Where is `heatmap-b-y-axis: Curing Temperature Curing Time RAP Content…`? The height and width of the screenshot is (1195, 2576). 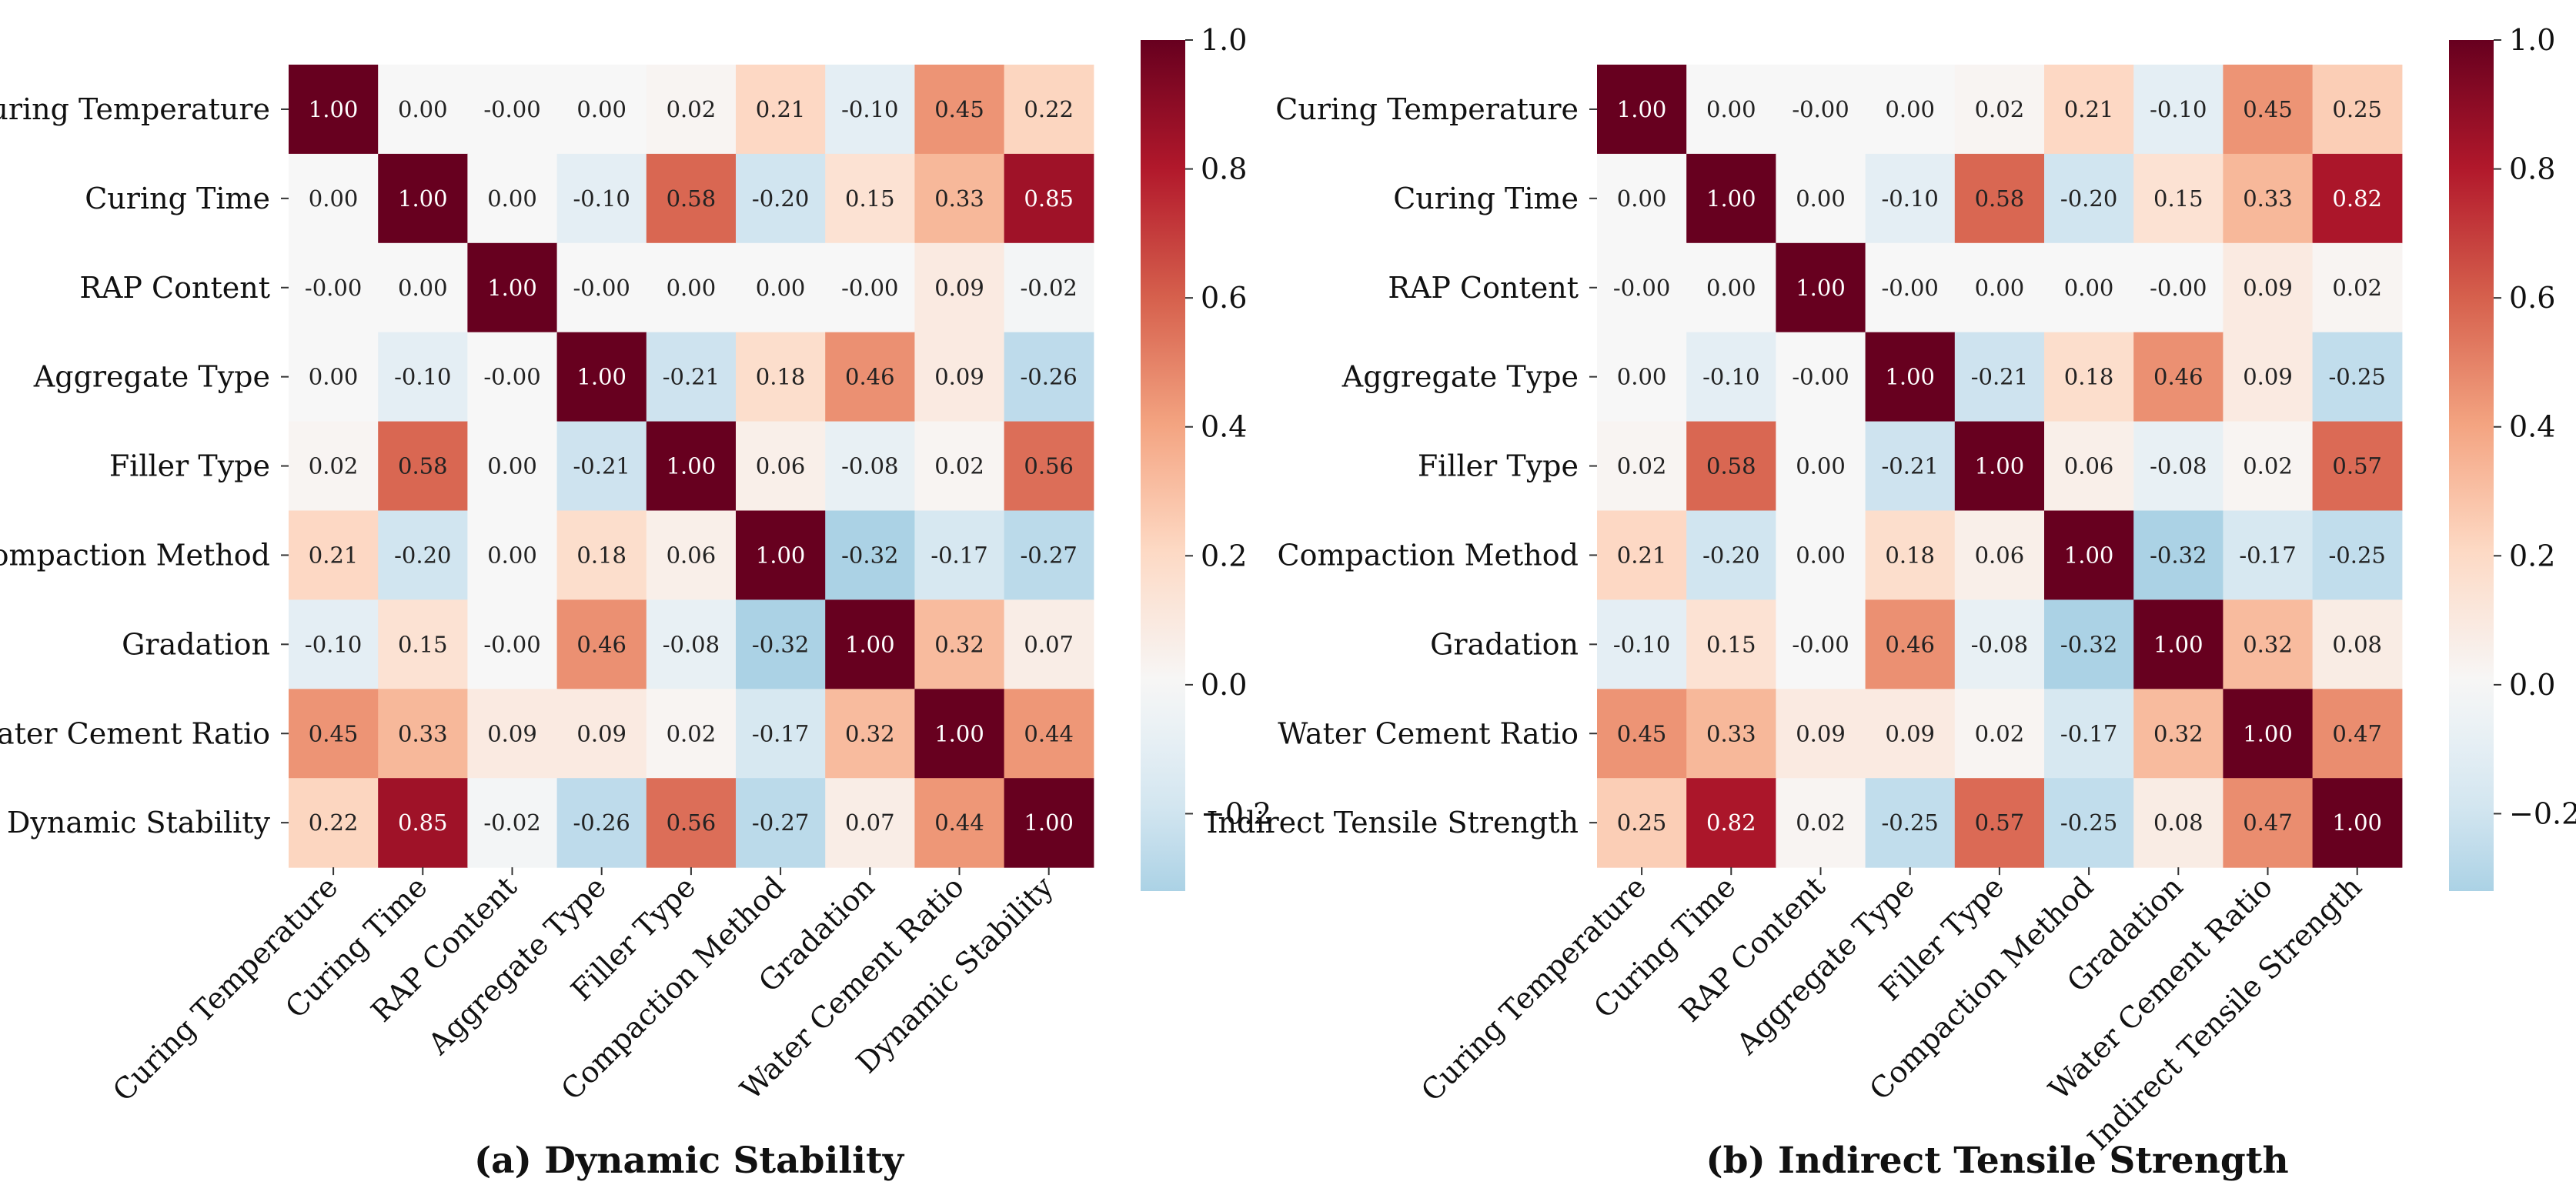 heatmap-b-y-axis: Curing Temperature Curing Time RAP Content… is located at coordinates (1402, 466).